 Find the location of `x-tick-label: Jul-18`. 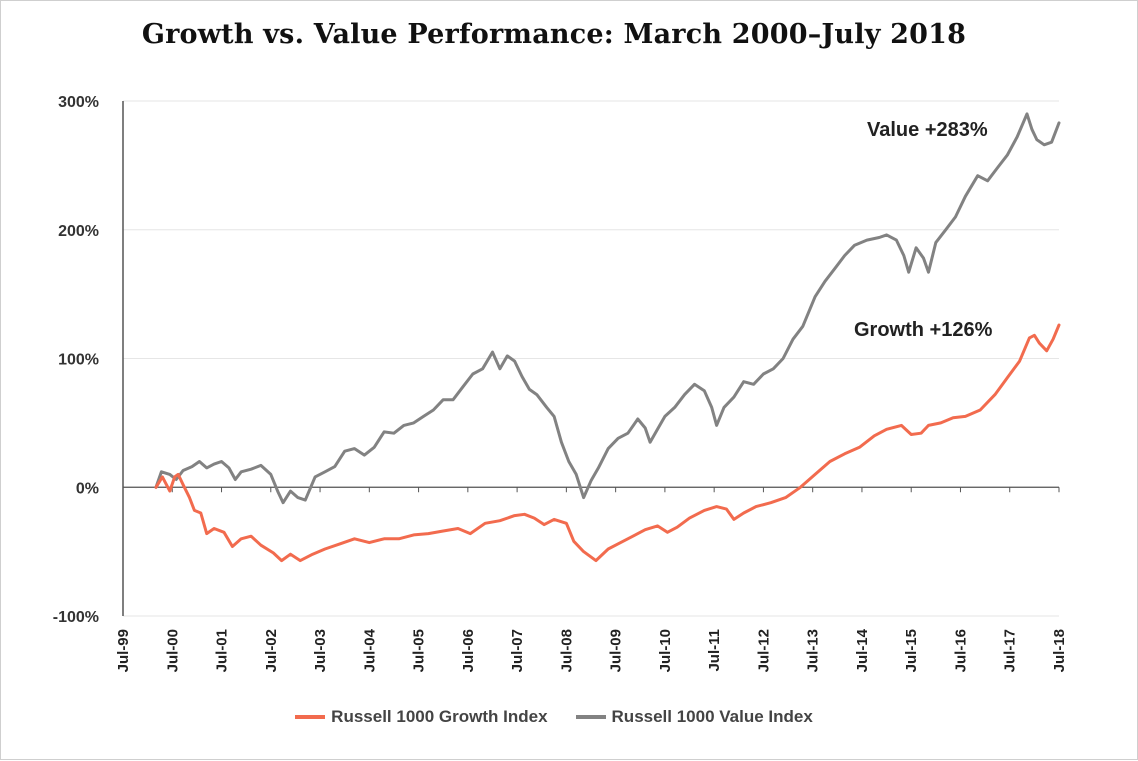

x-tick-label: Jul-18 is located at coordinates (1059, 650).